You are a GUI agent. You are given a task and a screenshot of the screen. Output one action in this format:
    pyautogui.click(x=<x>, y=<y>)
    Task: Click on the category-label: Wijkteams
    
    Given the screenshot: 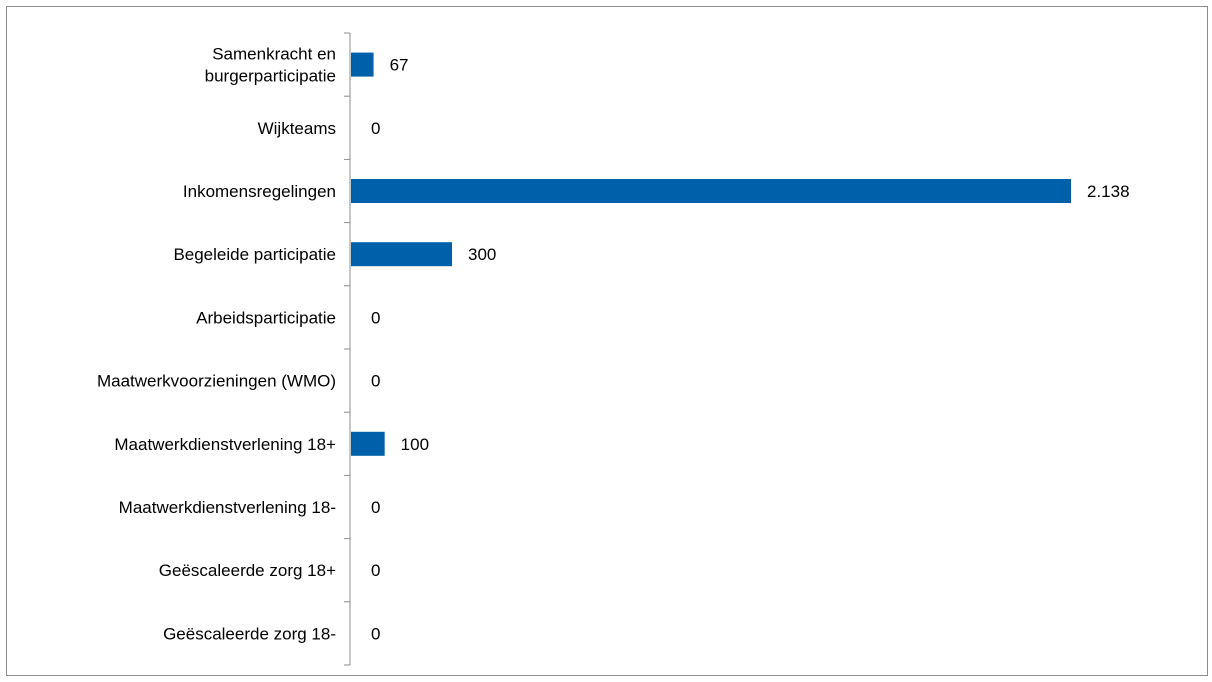 What is the action you would take?
    pyautogui.click(x=297, y=128)
    